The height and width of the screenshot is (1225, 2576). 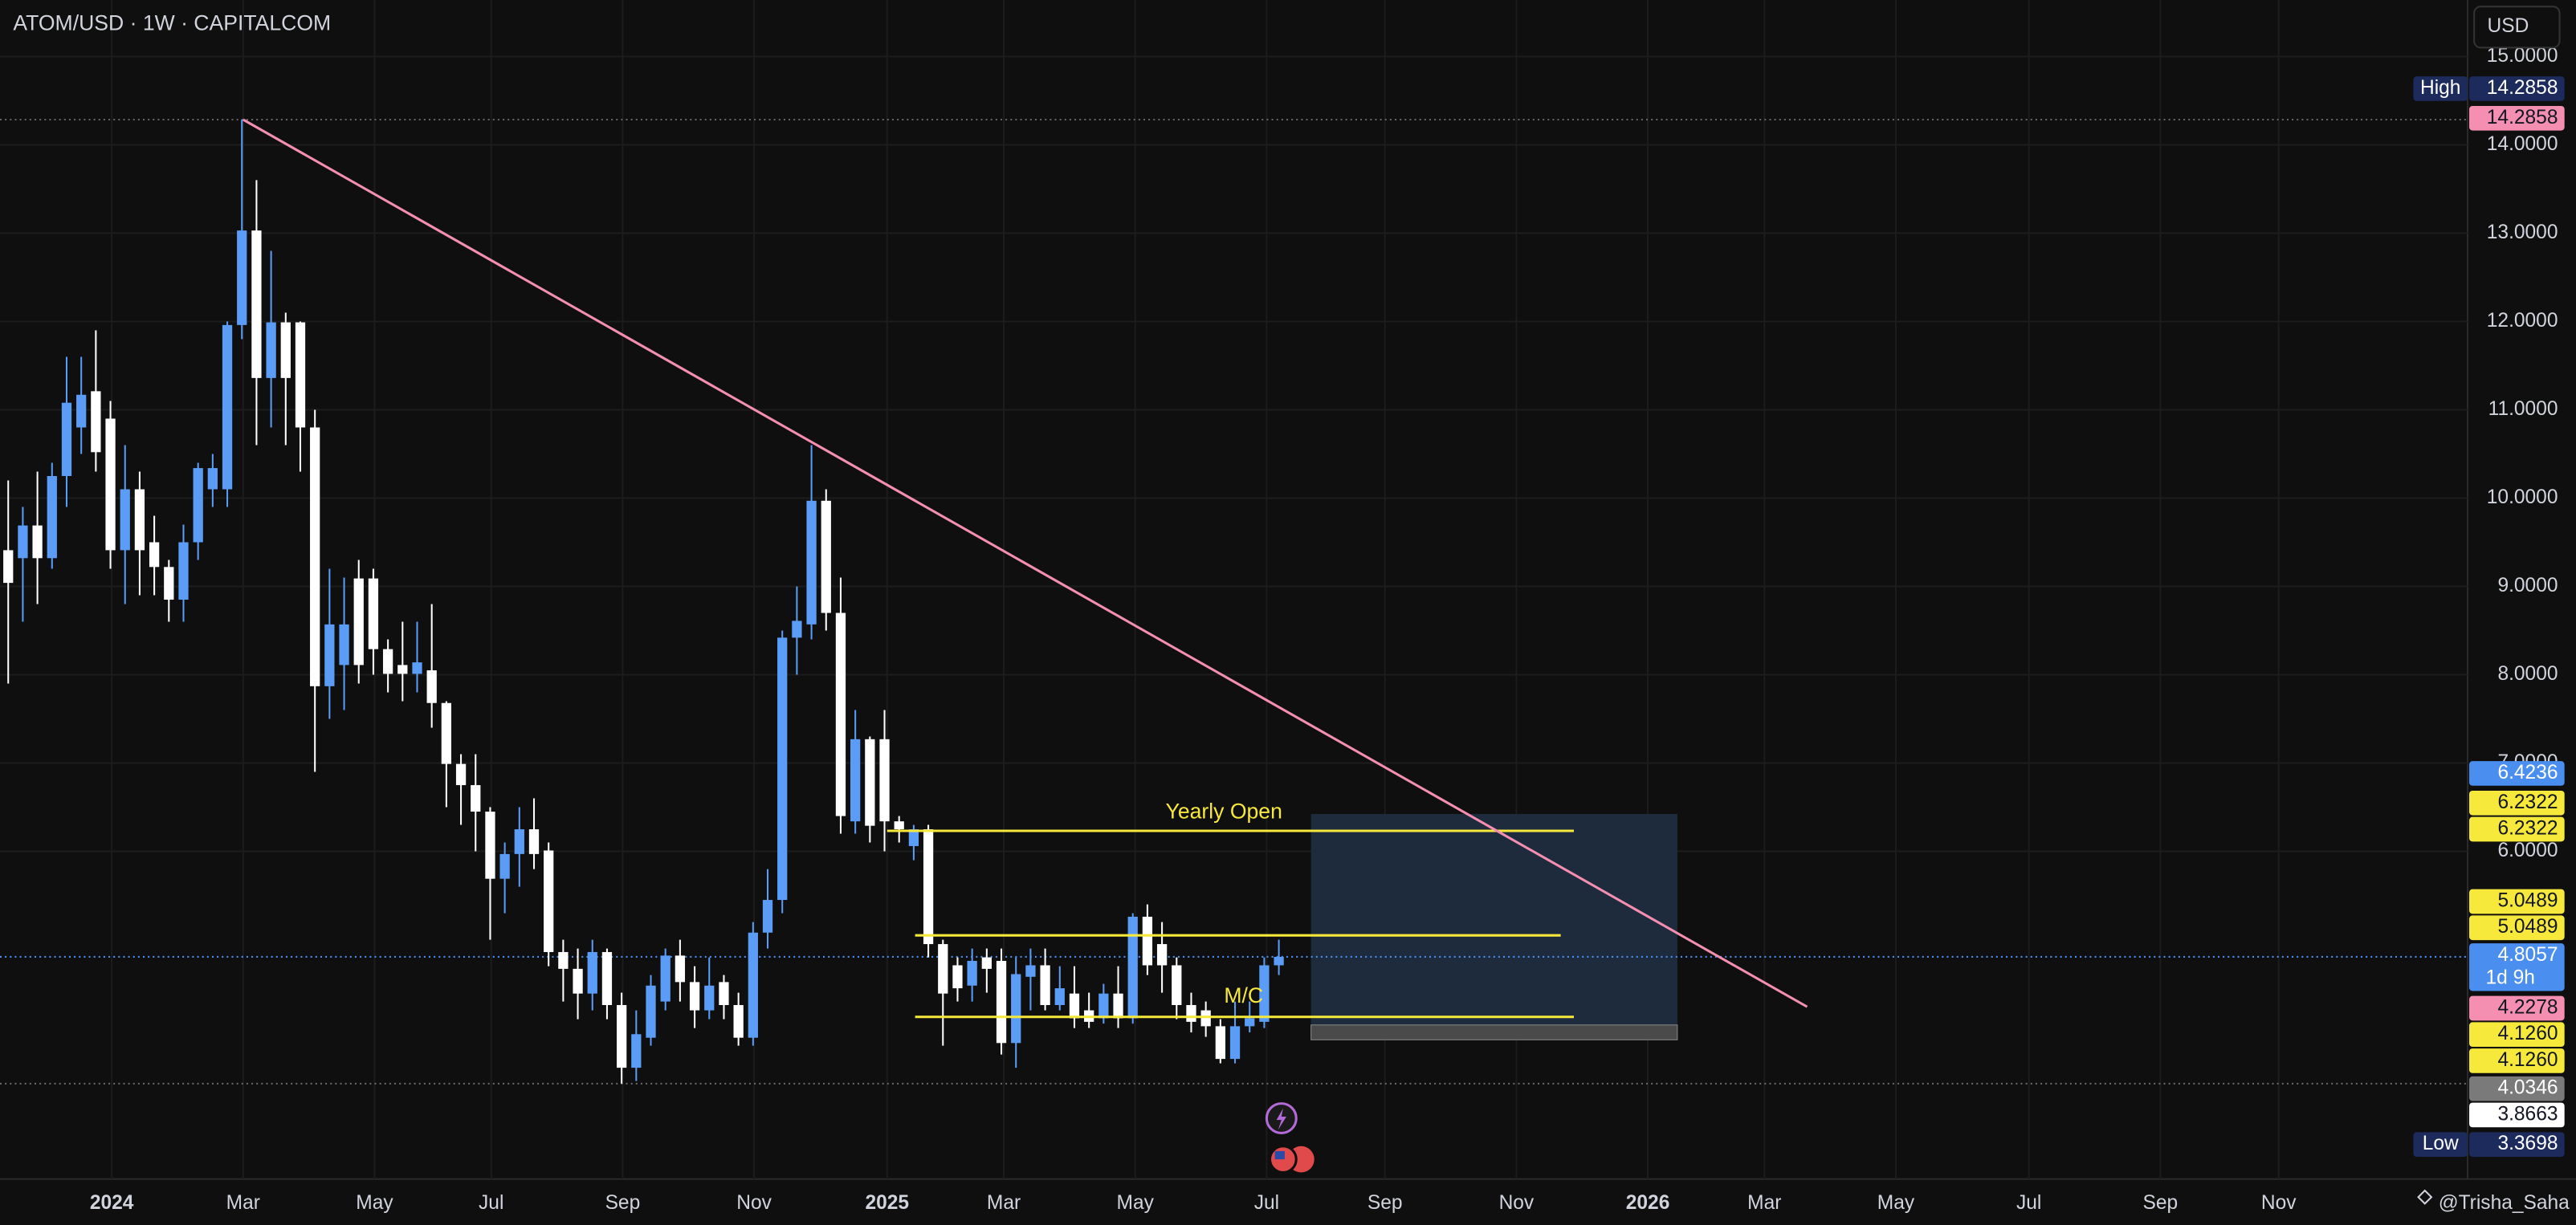 I want to click on price-badge-label: 4.2278, so click(x=2527, y=1007).